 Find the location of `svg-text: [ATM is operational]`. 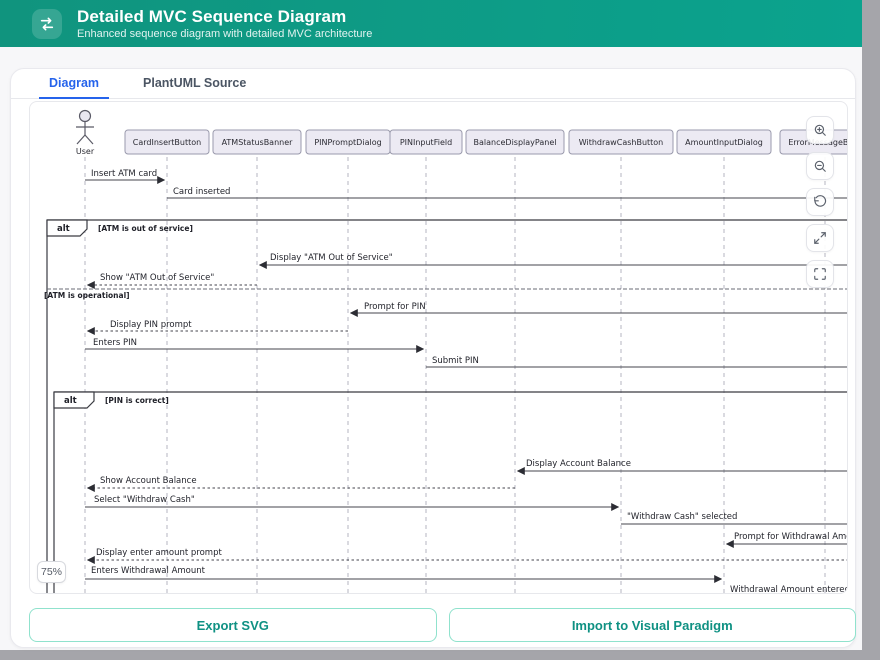

svg-text: [ATM is operational] is located at coordinates (87, 295).